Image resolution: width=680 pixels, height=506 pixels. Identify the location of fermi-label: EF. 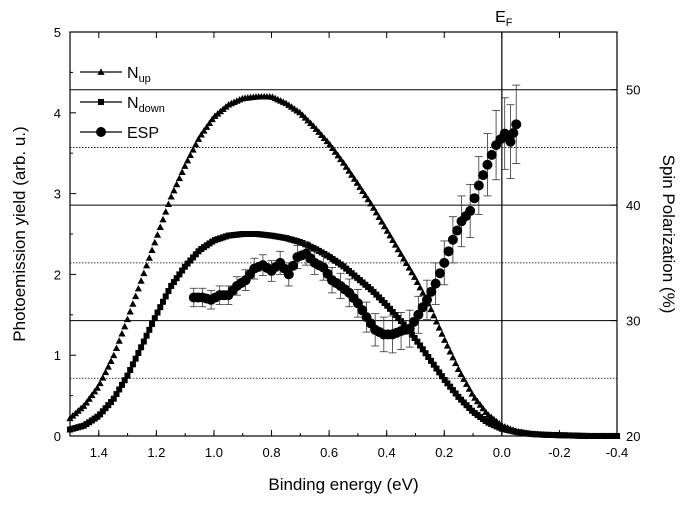
(504, 19).